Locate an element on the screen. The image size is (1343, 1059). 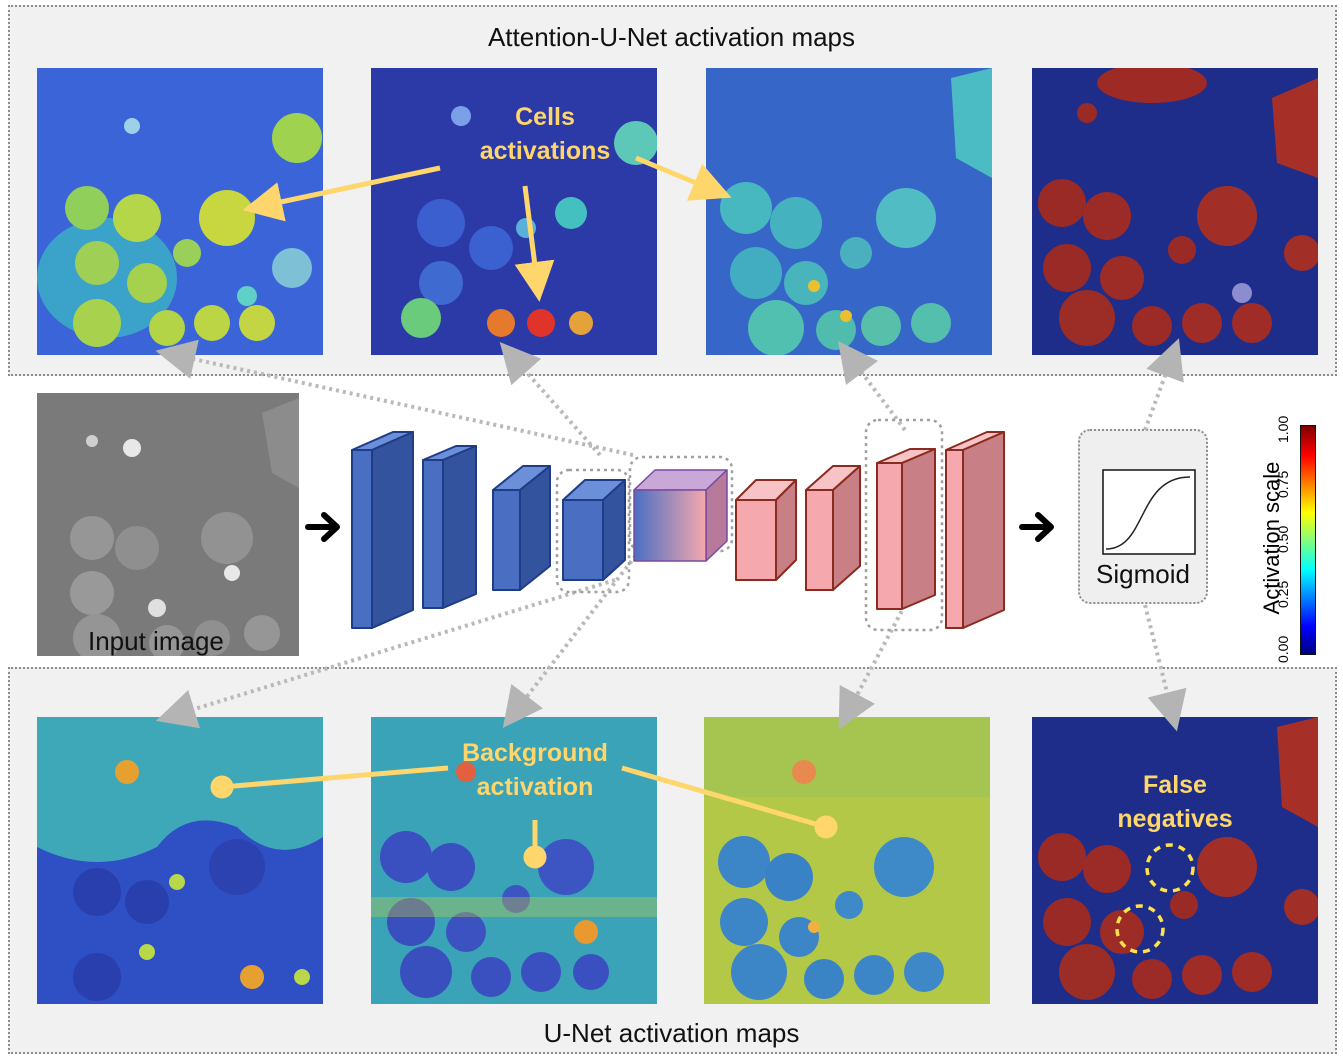
bottleneck-block is located at coordinates (680, 515).